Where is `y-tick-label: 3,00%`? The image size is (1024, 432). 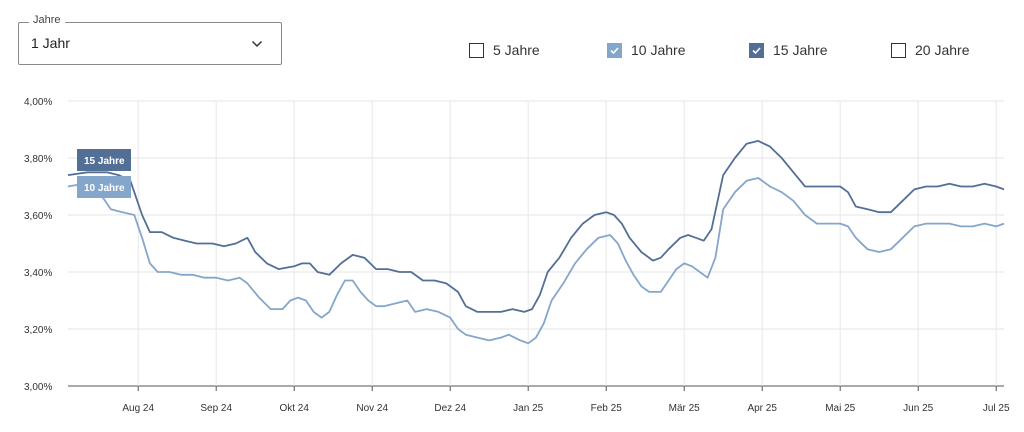 y-tick-label: 3,00% is located at coordinates (38, 387).